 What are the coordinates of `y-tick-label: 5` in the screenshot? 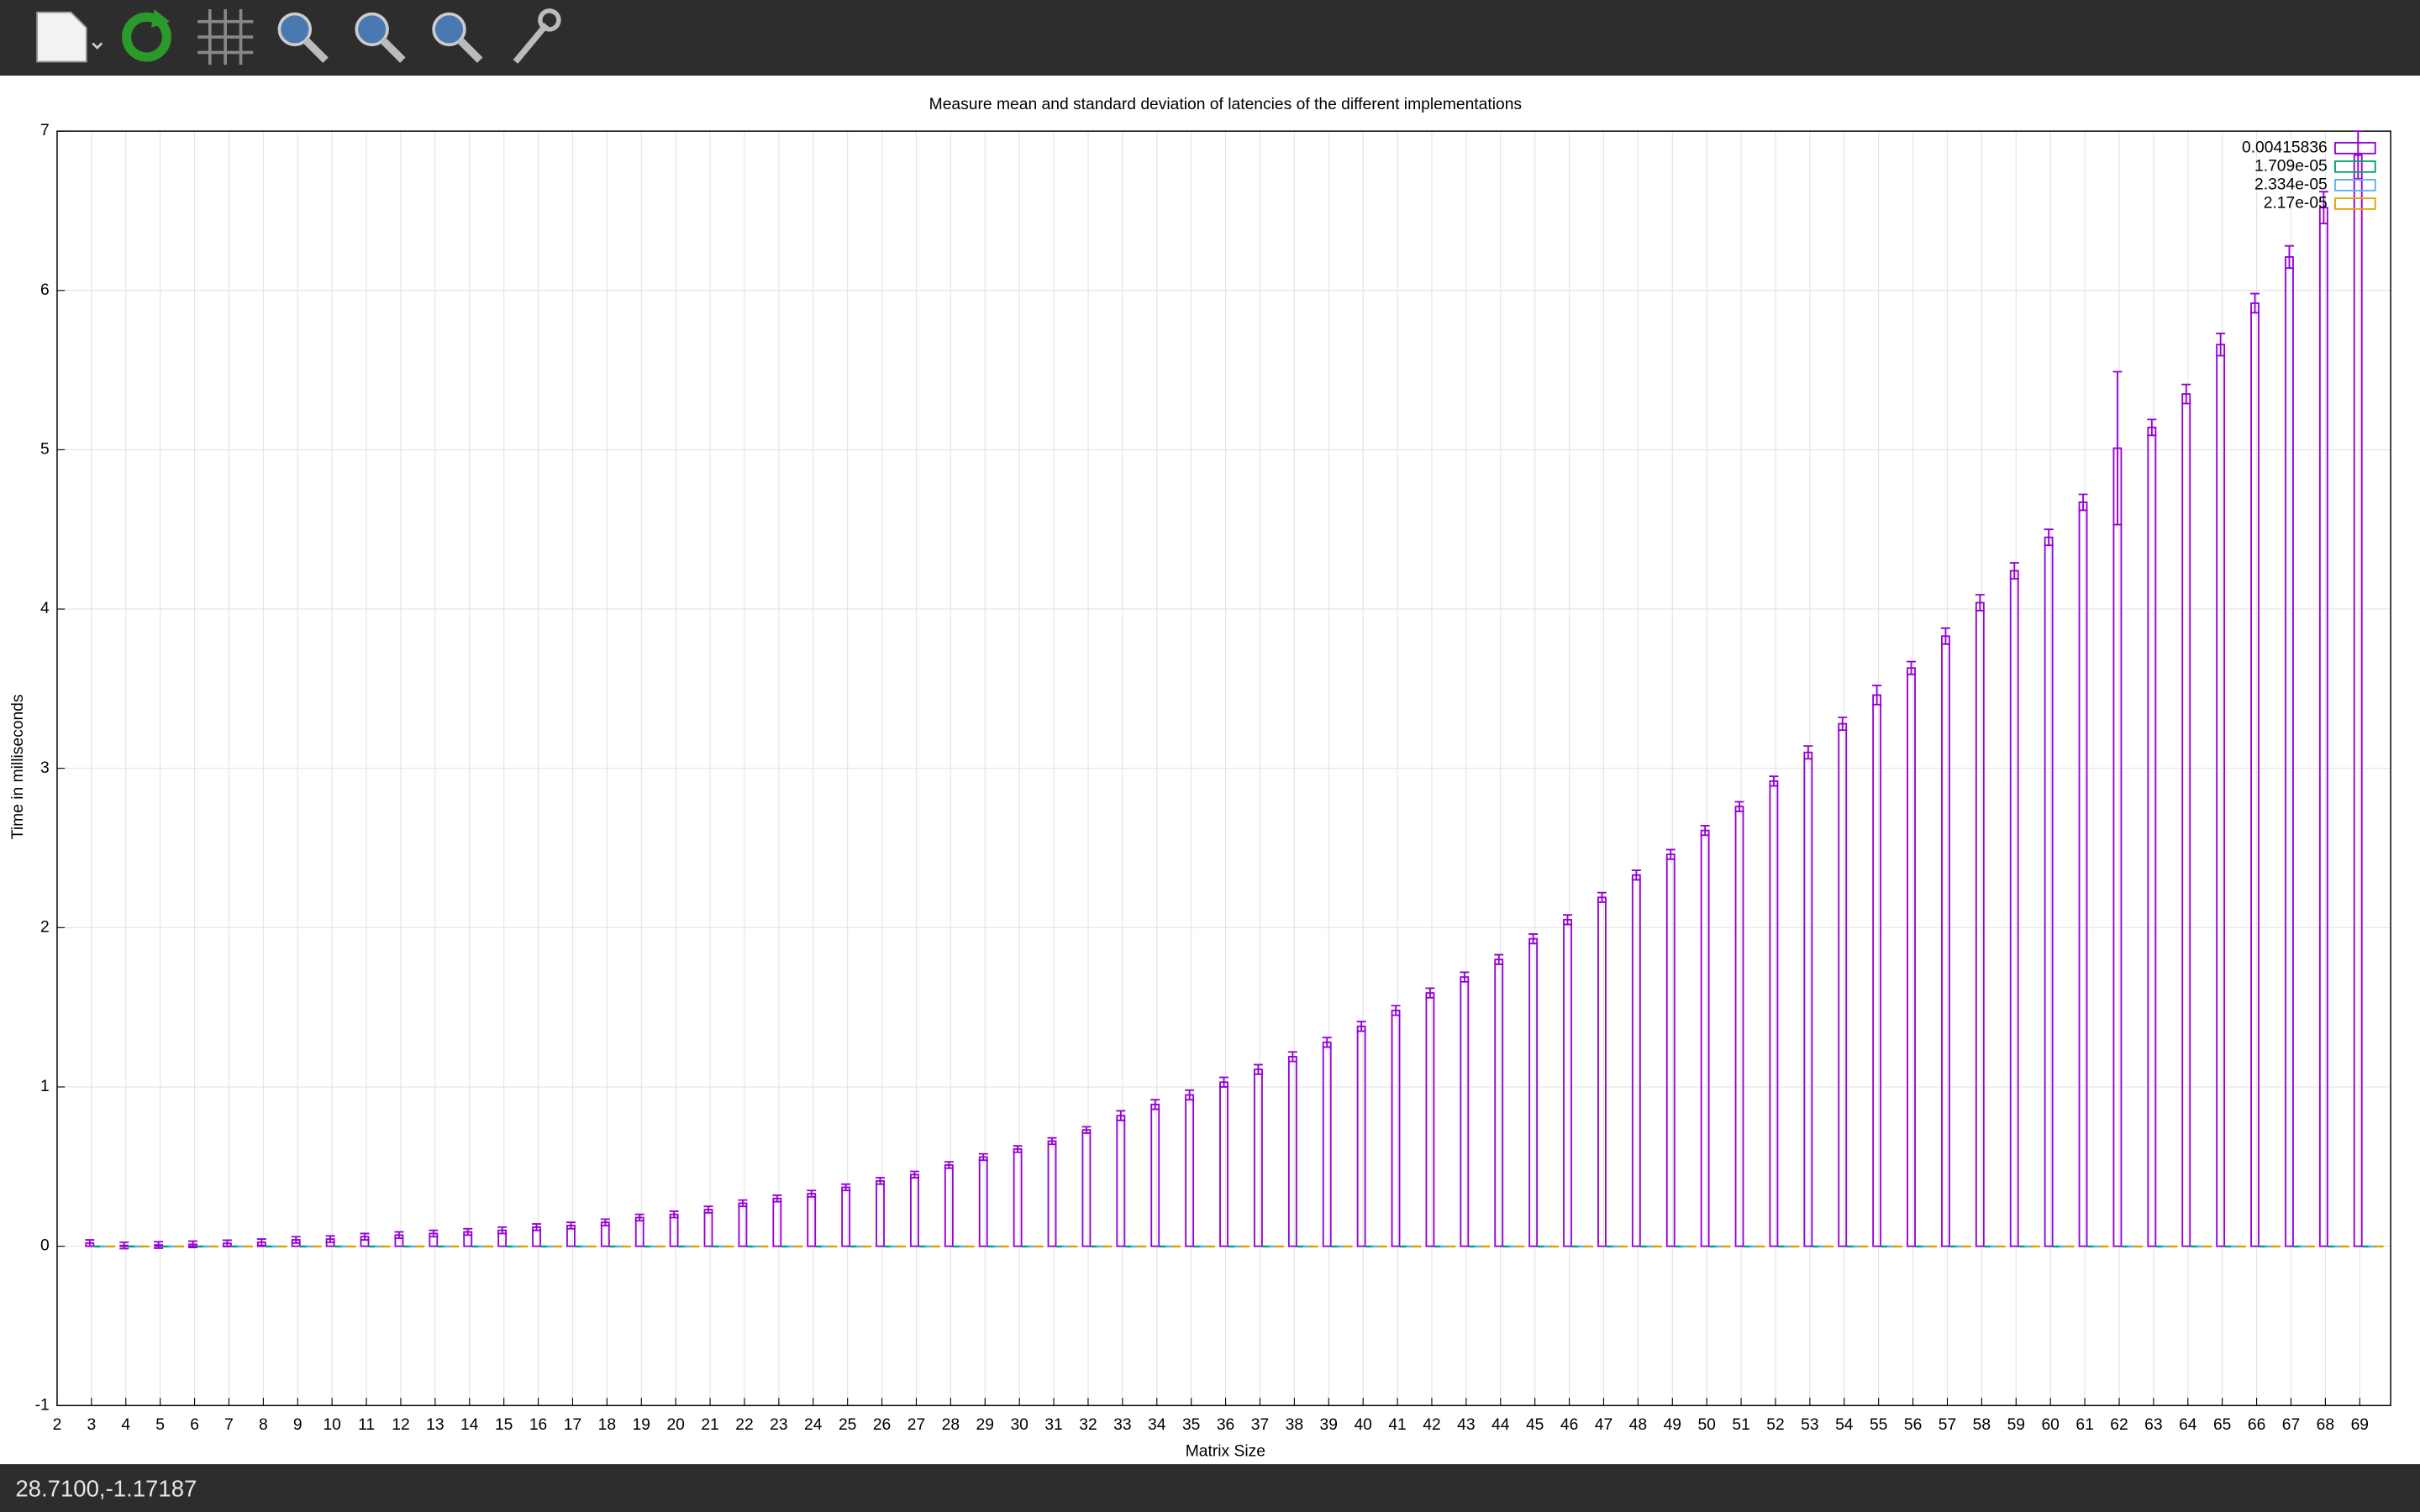 It's located at (45, 450).